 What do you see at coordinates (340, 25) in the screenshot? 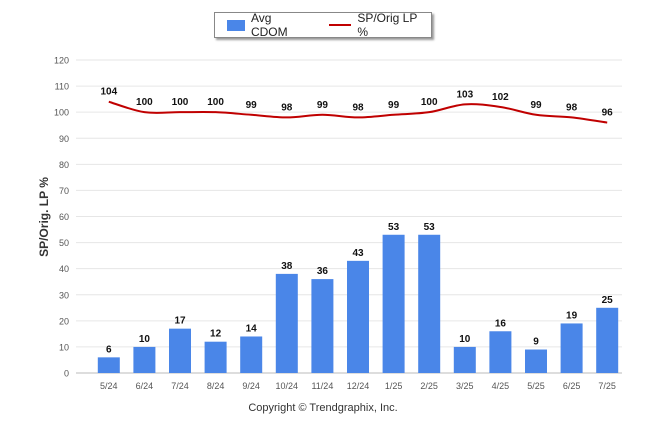
I see `legend-swatch-line` at bounding box center [340, 25].